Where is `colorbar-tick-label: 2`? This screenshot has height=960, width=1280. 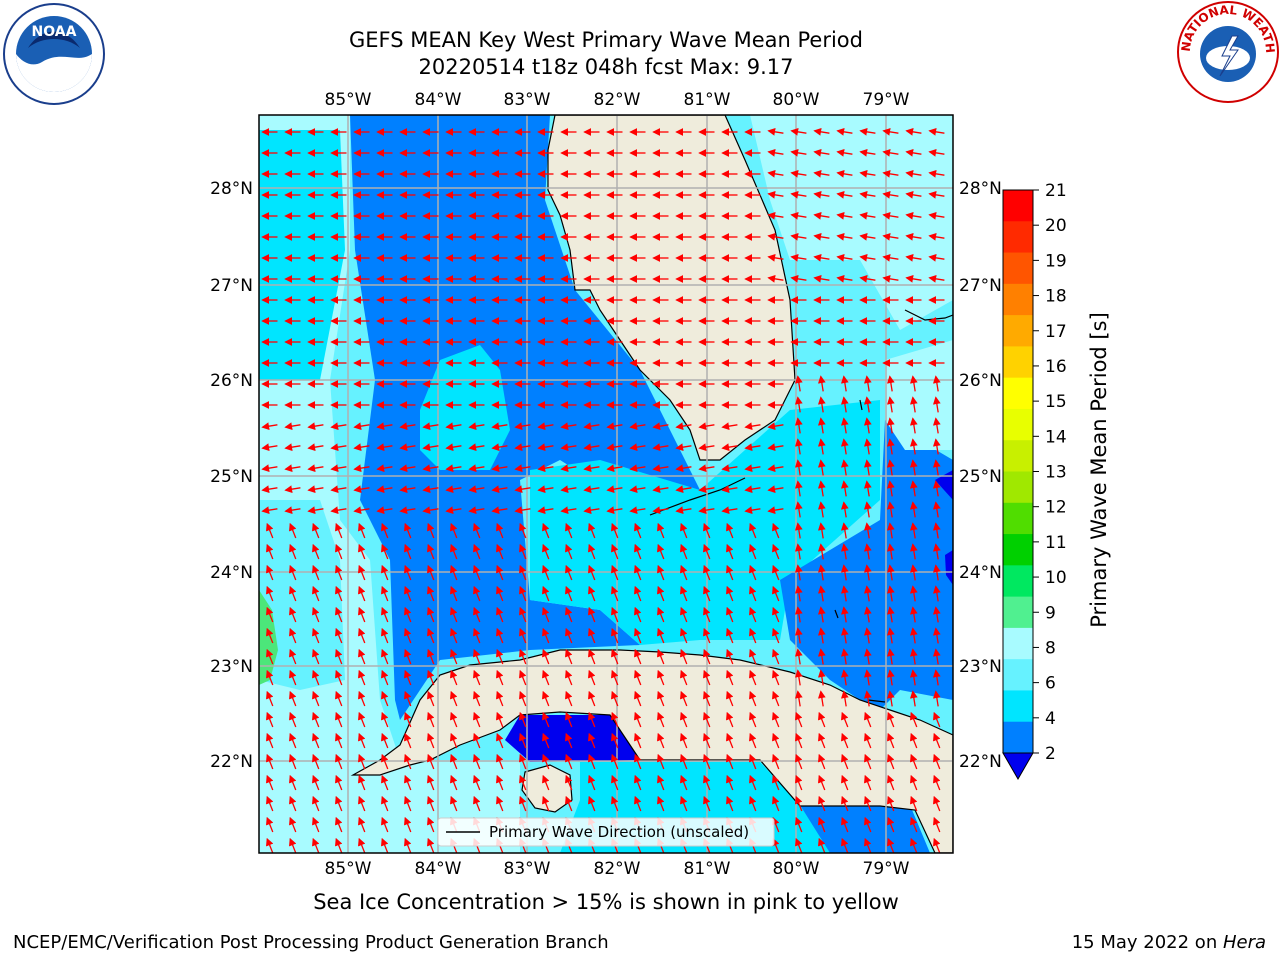 colorbar-tick-label: 2 is located at coordinates (1050, 754).